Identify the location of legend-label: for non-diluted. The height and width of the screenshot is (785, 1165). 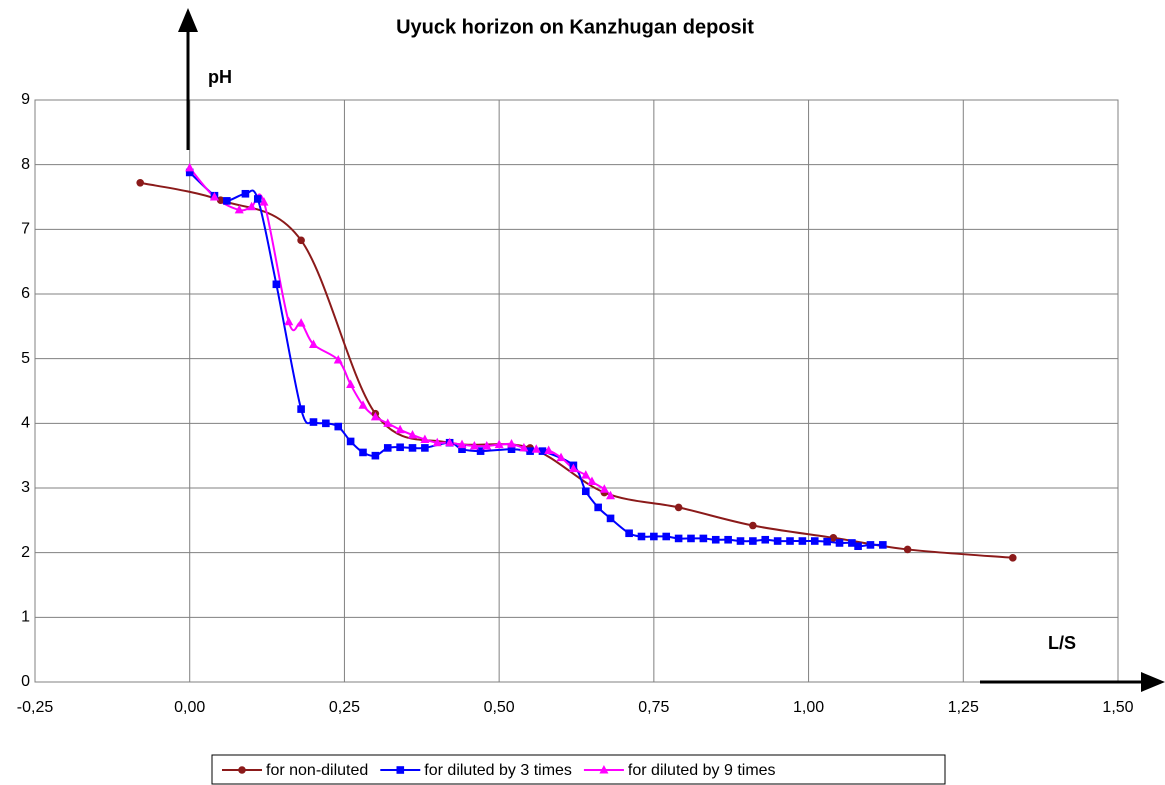
(317, 770).